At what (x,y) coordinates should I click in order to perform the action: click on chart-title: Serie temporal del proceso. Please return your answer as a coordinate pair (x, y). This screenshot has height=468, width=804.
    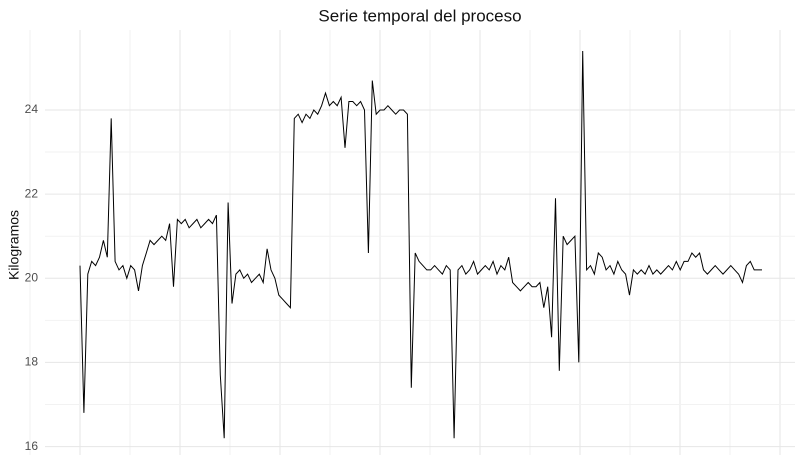
    Looking at the image, I should click on (419, 15).